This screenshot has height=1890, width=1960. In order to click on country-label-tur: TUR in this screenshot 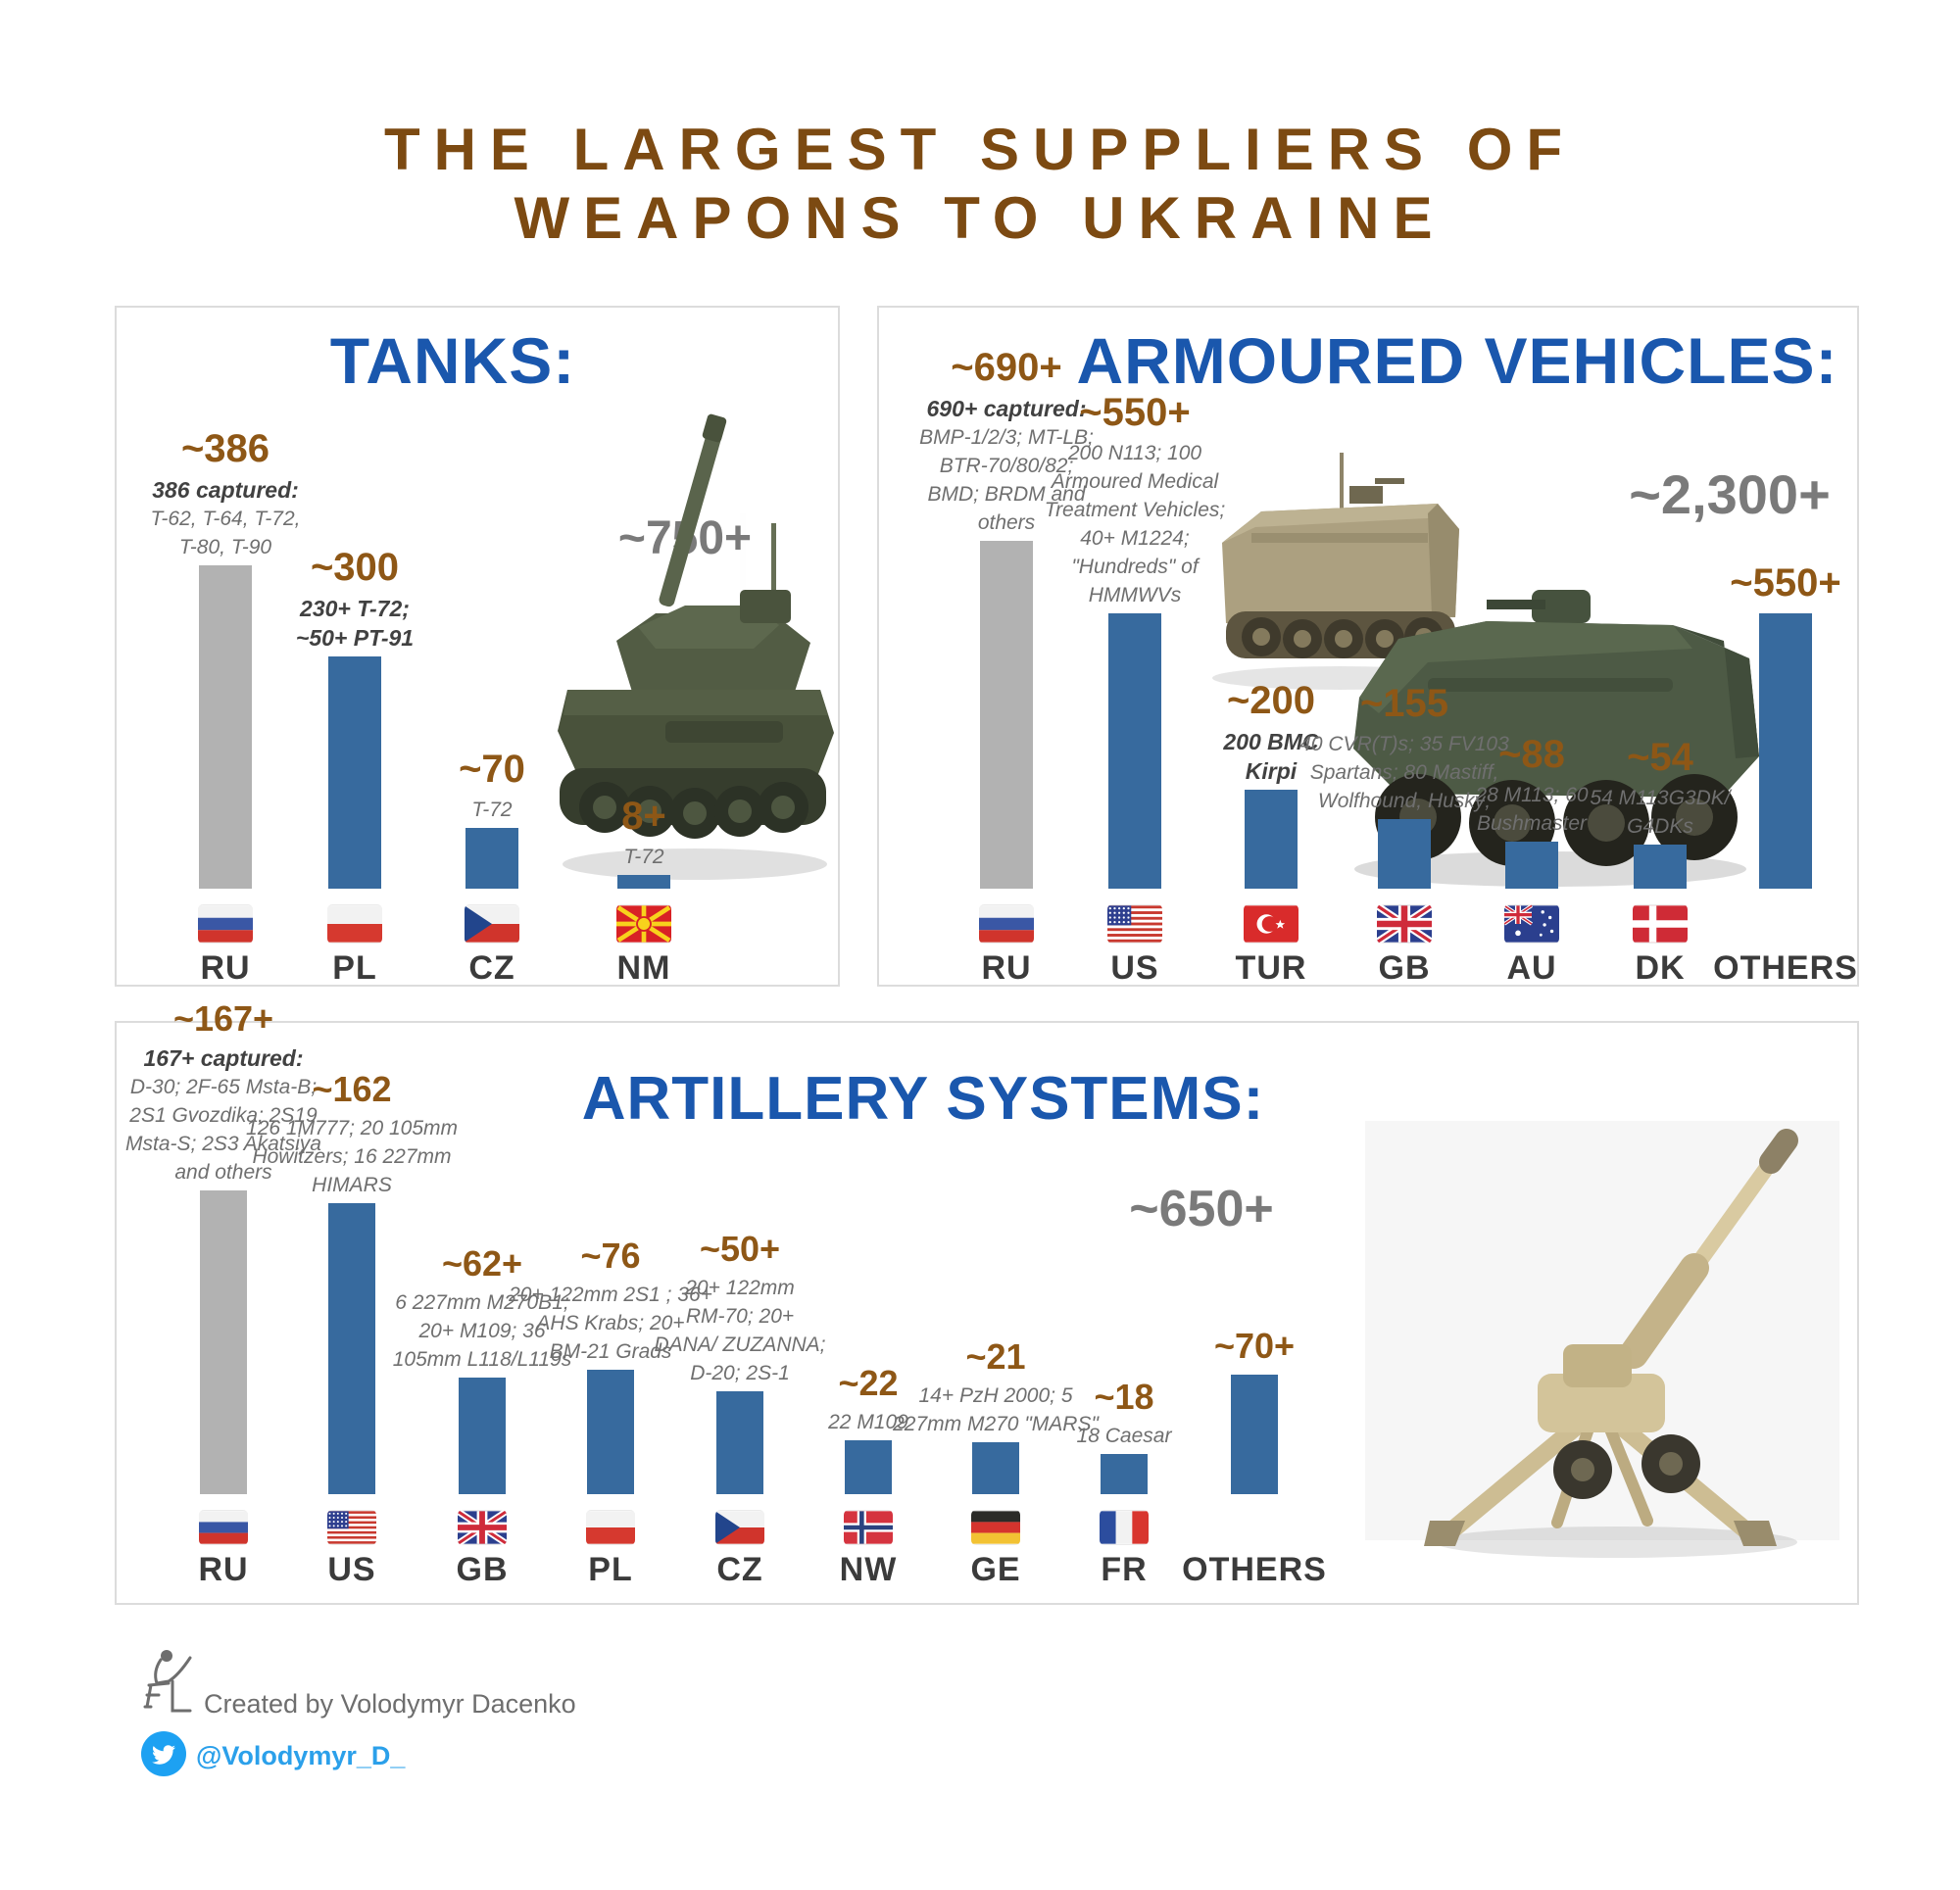, I will do `click(1271, 968)`.